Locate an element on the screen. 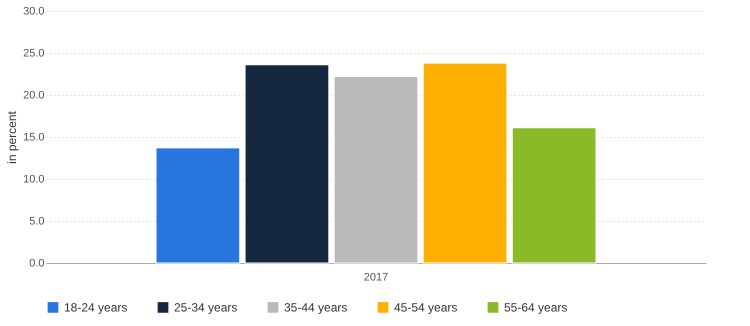 Image resolution: width=750 pixels, height=326 pixels. x-tick-label: 2017 is located at coordinates (376, 278).